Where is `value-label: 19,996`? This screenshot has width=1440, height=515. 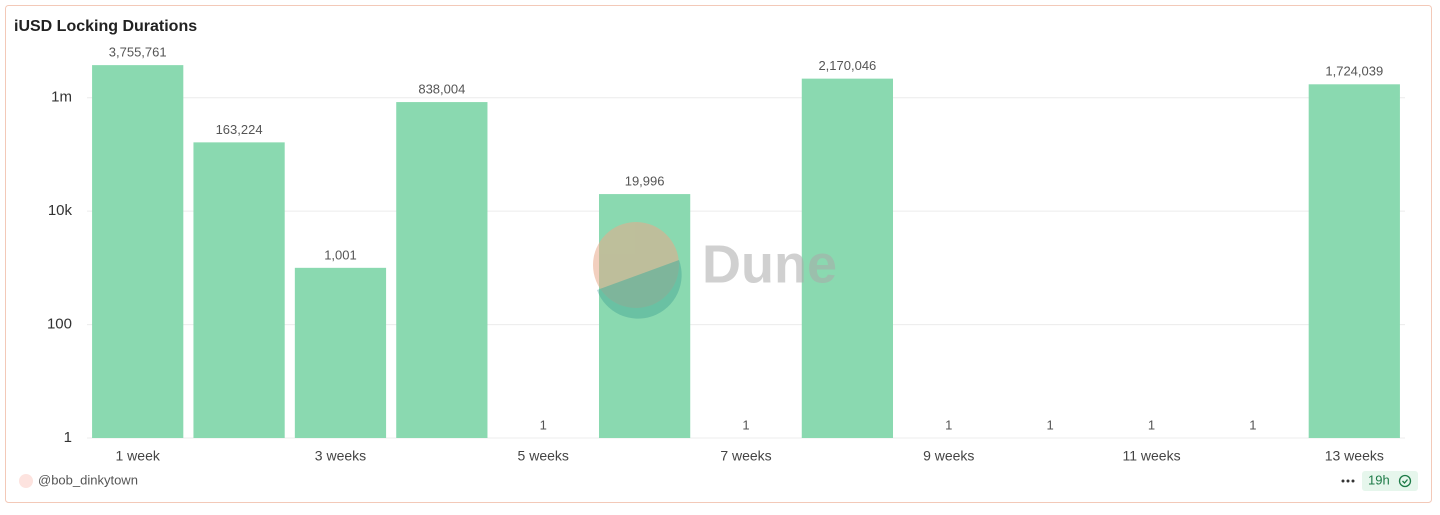 value-label: 19,996 is located at coordinates (645, 181).